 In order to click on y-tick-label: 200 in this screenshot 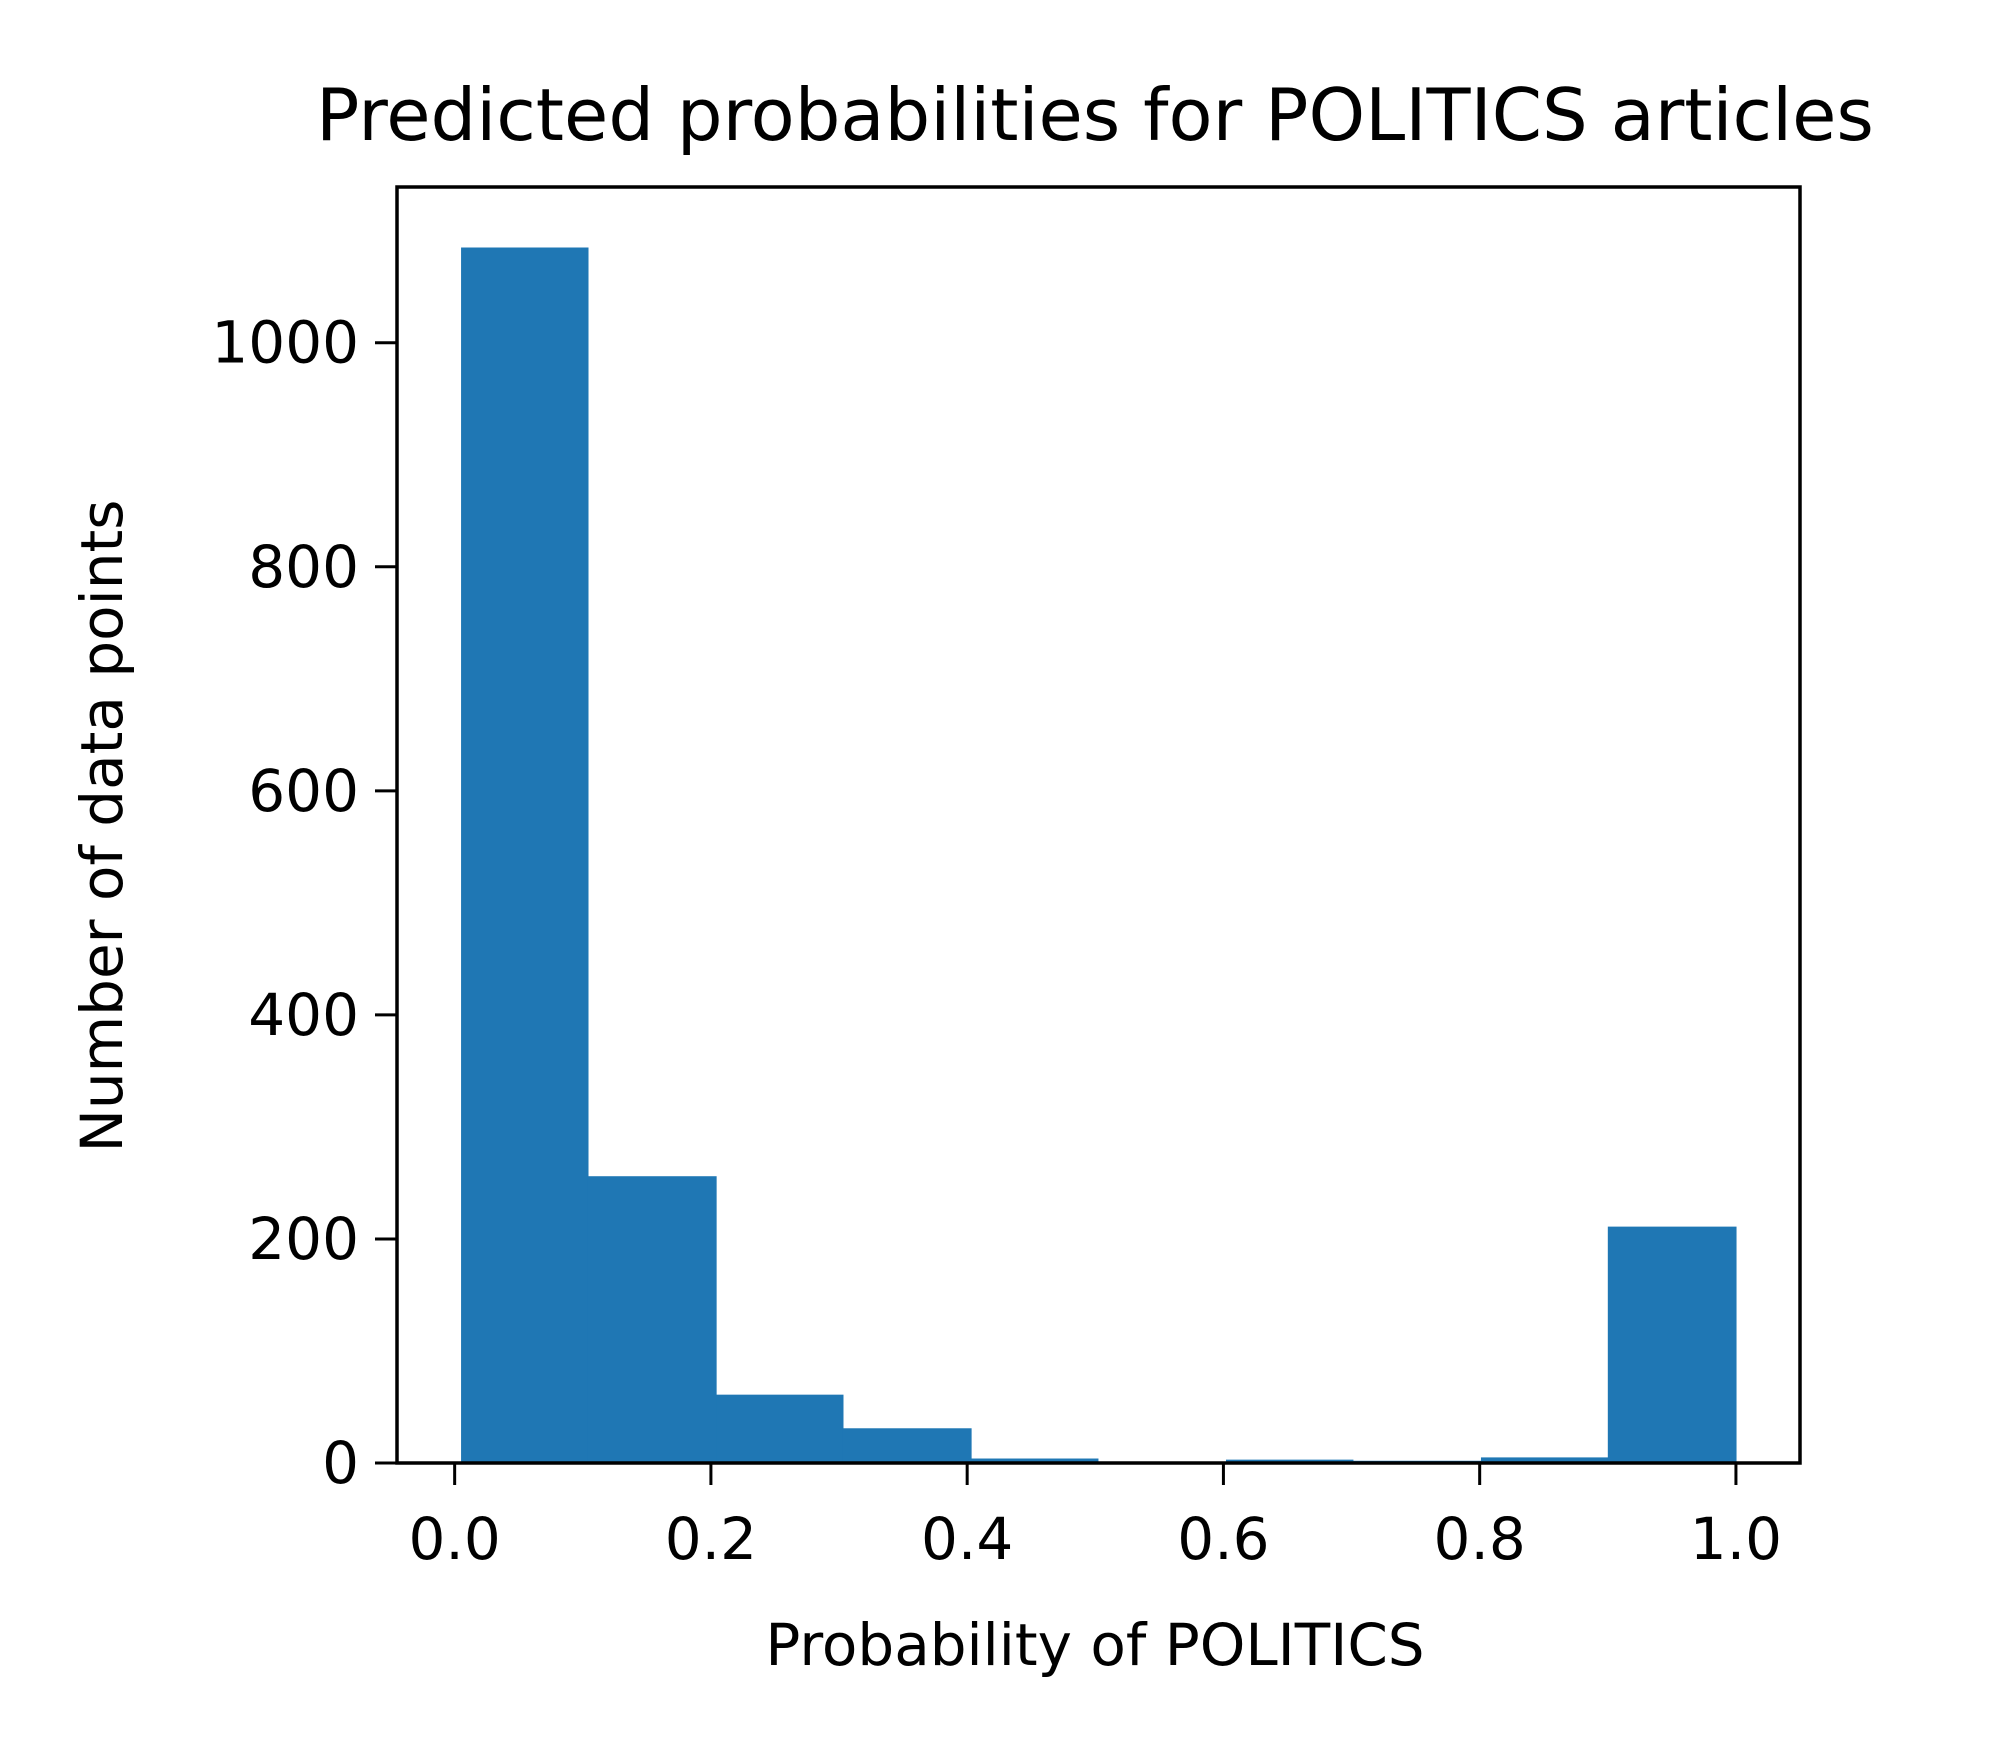, I will do `click(303, 1239)`.